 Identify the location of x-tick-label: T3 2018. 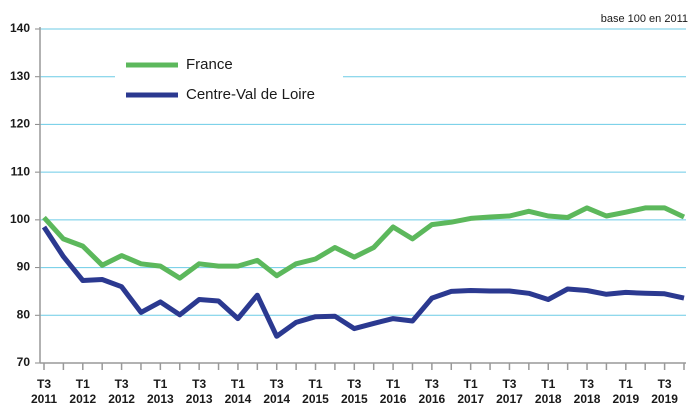
(587, 391).